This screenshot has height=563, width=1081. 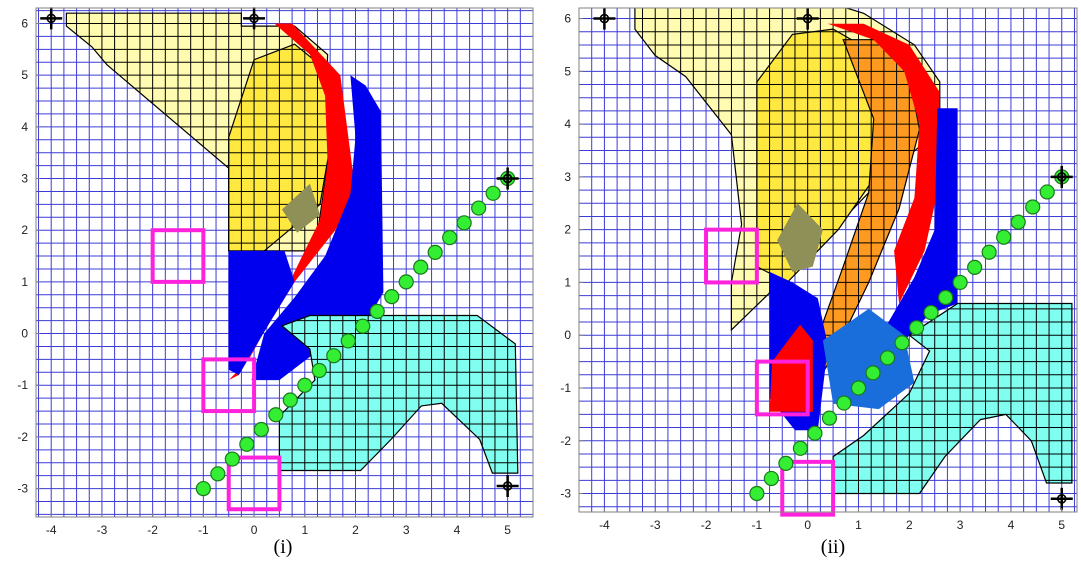 What do you see at coordinates (868, 359) in the screenshot?
I see `region-blue_mid` at bounding box center [868, 359].